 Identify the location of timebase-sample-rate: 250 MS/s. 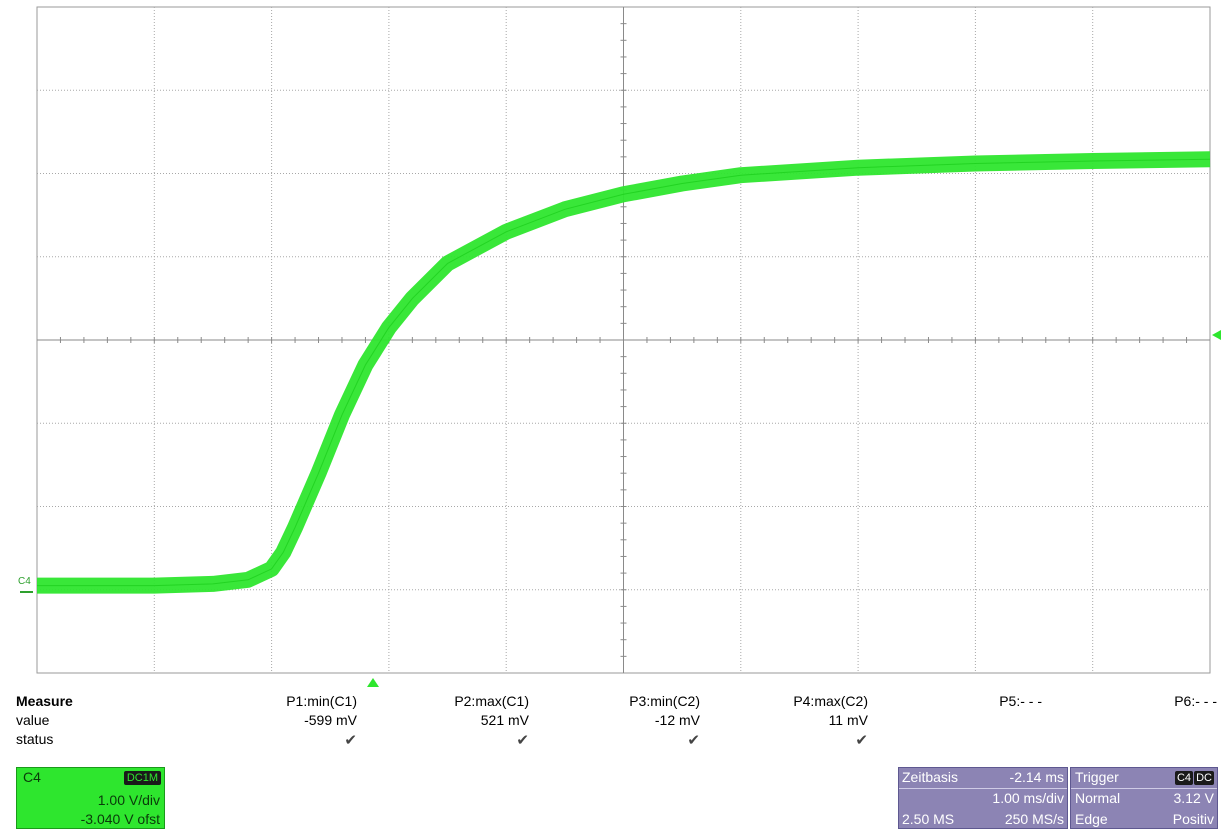
(1034, 819).